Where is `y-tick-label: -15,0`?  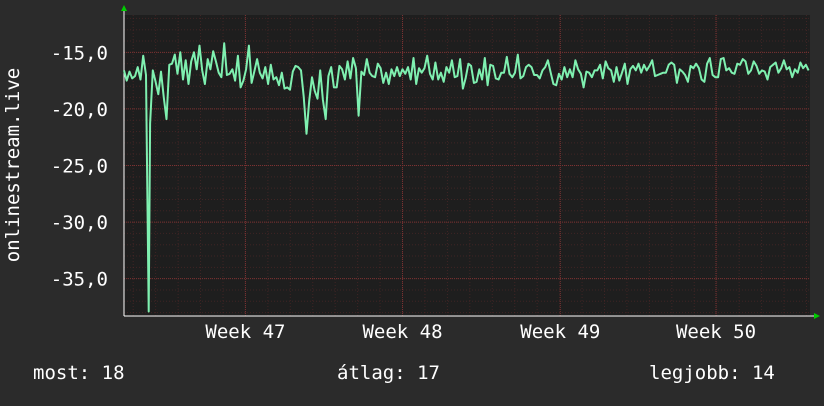
y-tick-label: -15,0 is located at coordinates (79, 53).